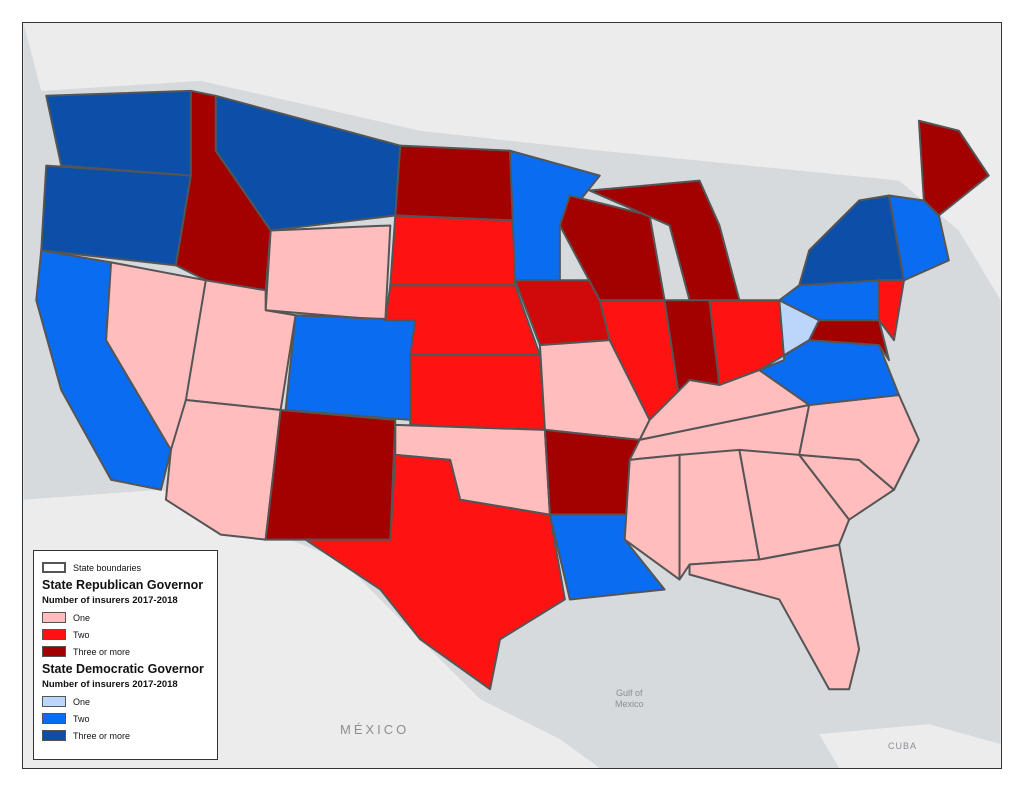 This screenshot has width=1024, height=791. What do you see at coordinates (328, 273) in the screenshot?
I see `state-wy` at bounding box center [328, 273].